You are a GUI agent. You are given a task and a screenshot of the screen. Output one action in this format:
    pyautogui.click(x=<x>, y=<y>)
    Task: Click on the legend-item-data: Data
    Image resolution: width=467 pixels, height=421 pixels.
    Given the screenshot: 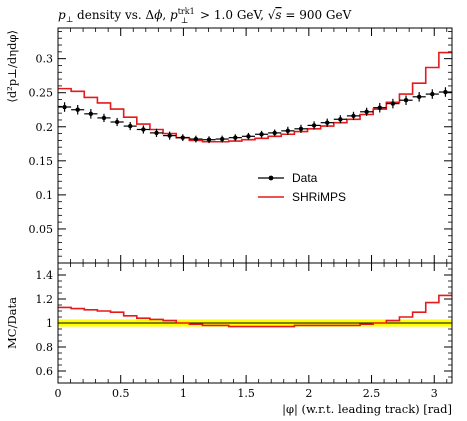 What is the action you would take?
    pyautogui.click(x=288, y=178)
    